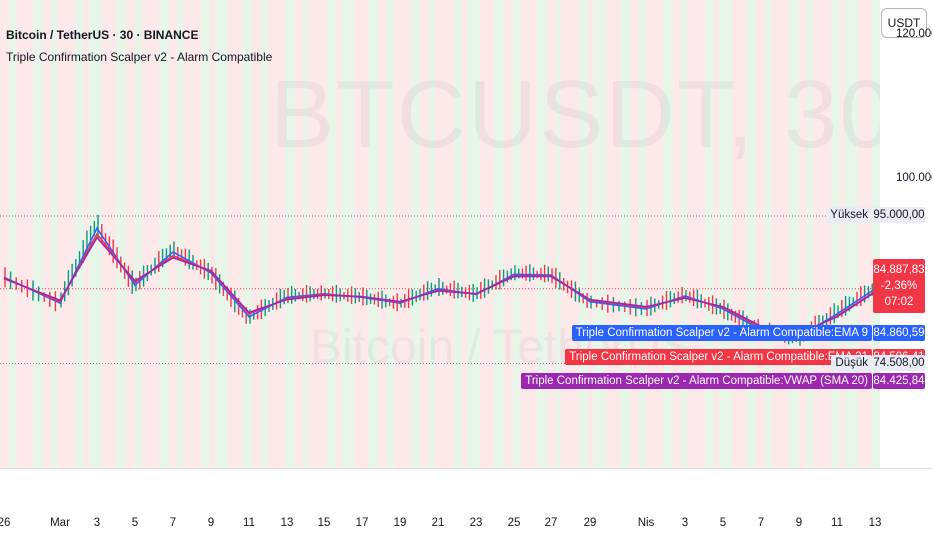 This screenshot has height=551, width=932. What do you see at coordinates (904, 23) in the screenshot?
I see `currency-button: USDT` at bounding box center [904, 23].